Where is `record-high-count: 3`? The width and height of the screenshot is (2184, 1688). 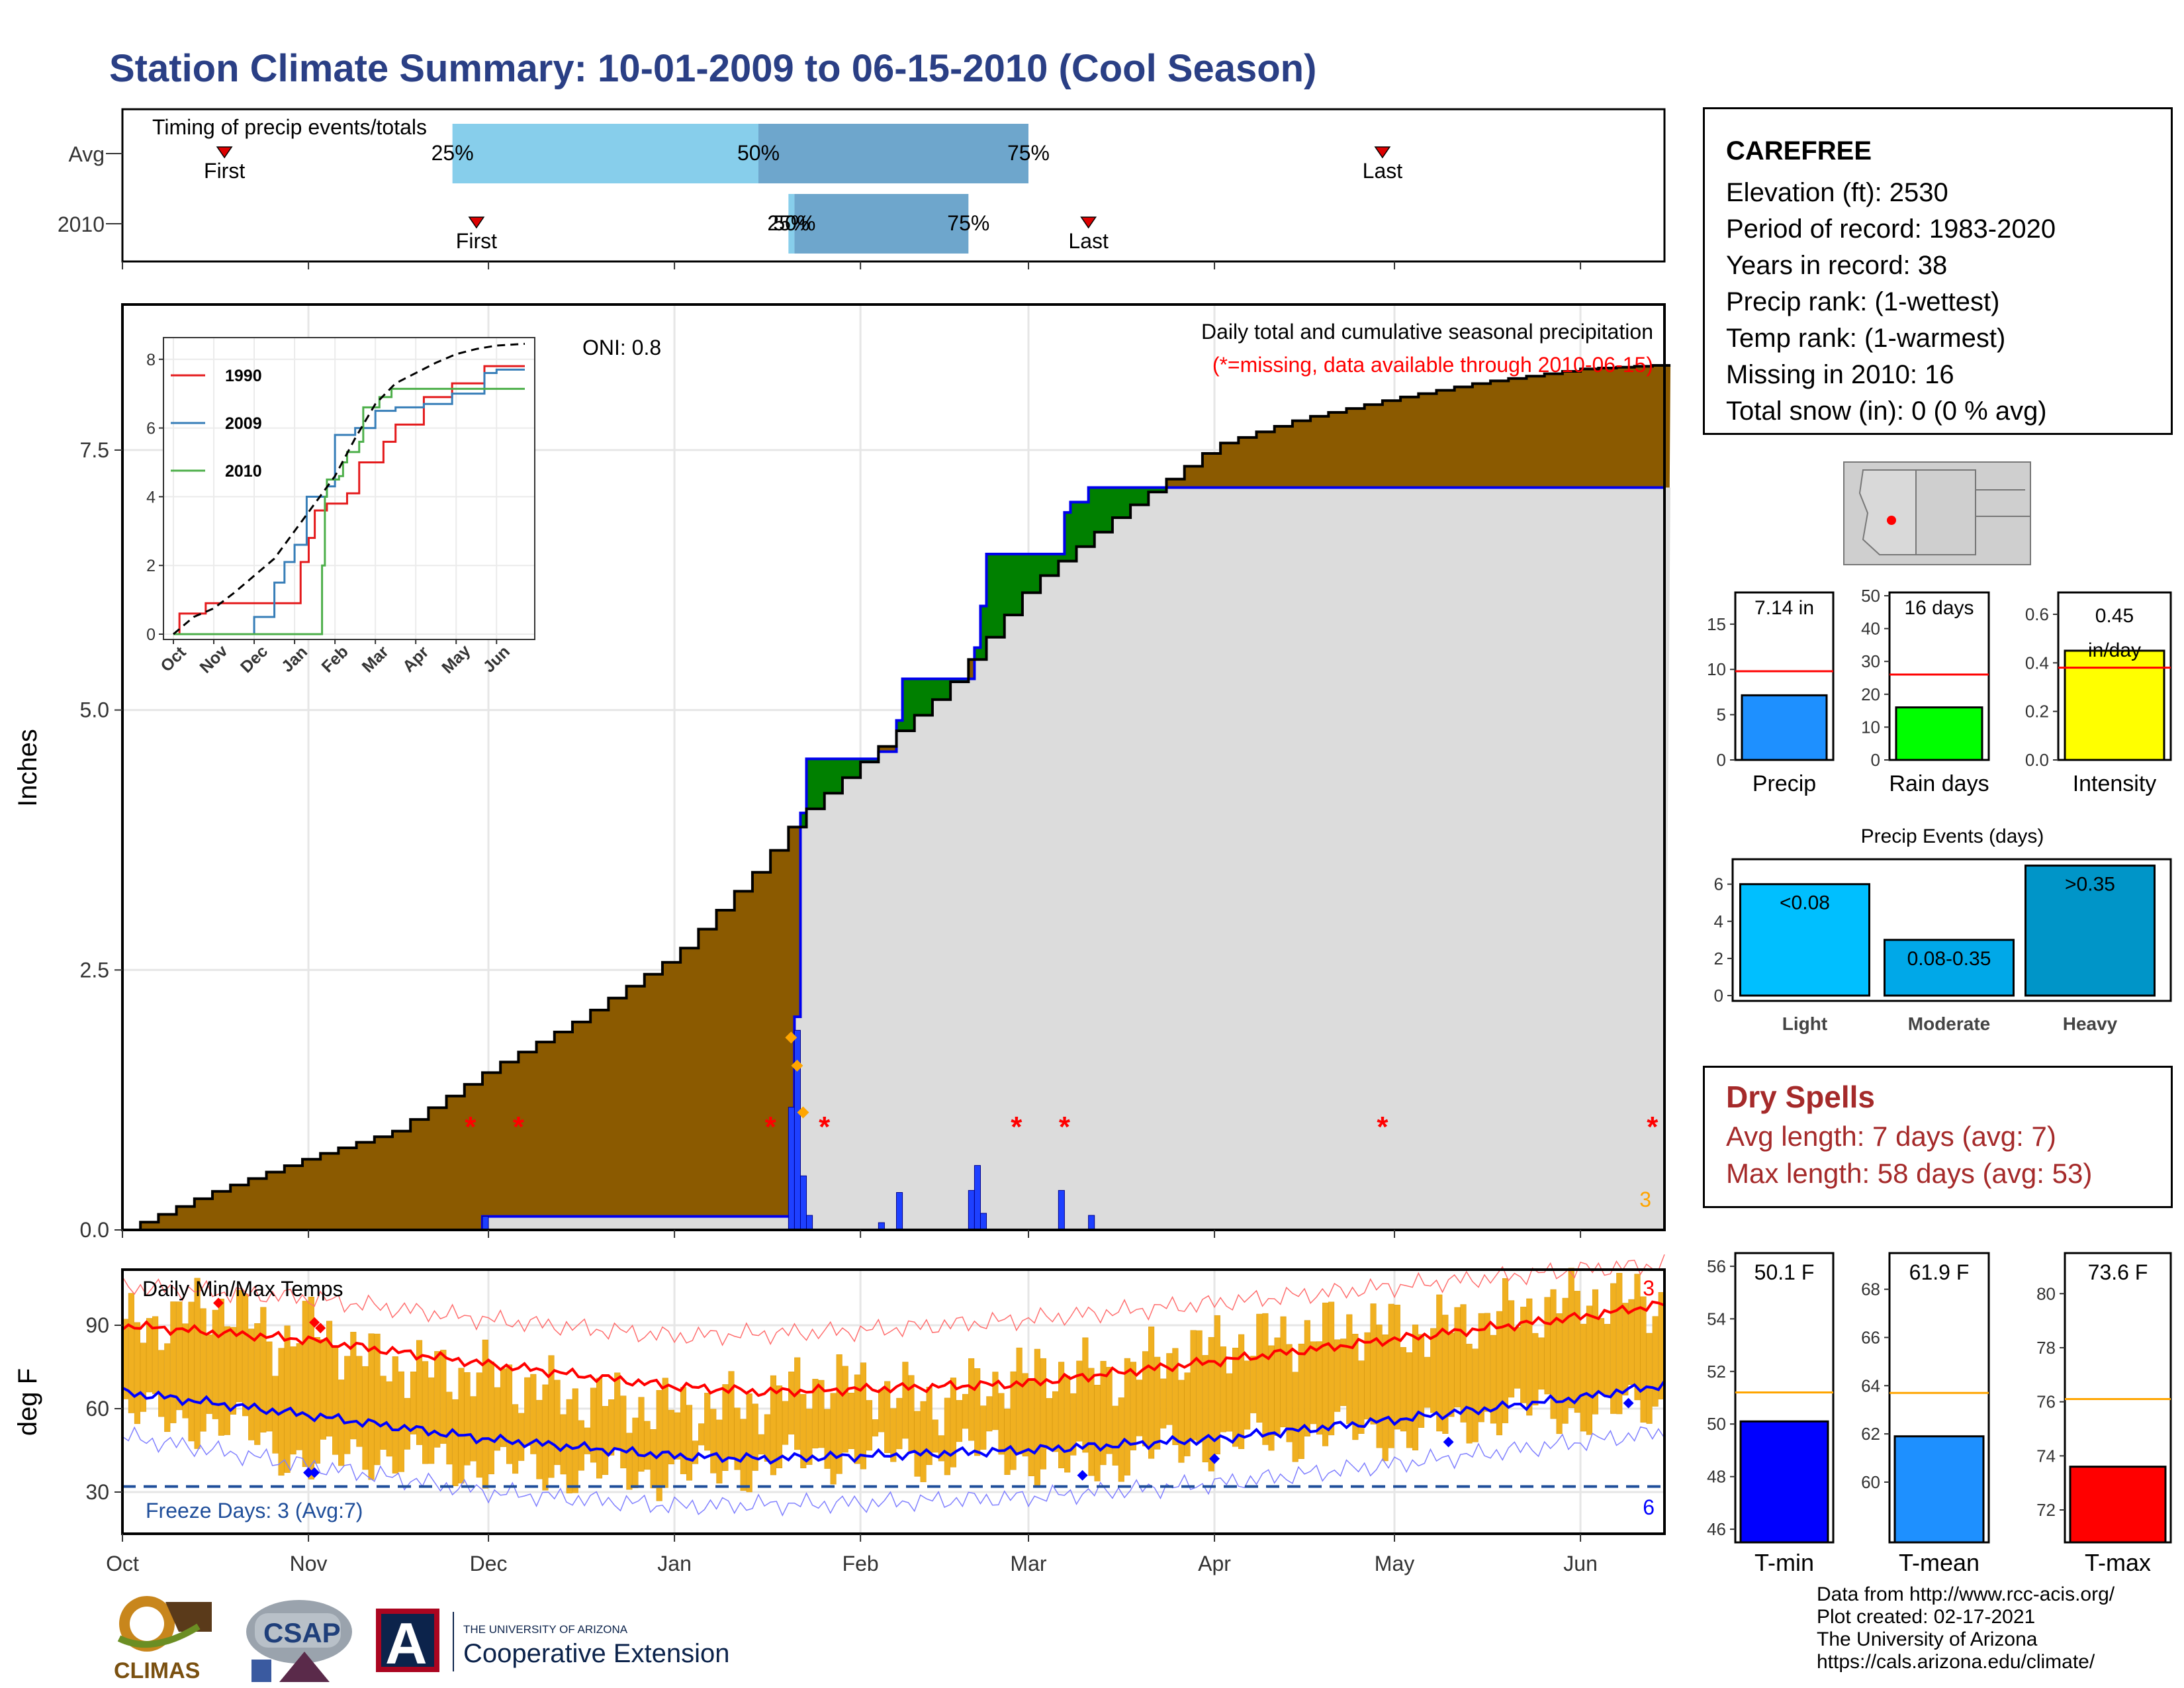
record-high-count: 3 is located at coordinates (1649, 1288).